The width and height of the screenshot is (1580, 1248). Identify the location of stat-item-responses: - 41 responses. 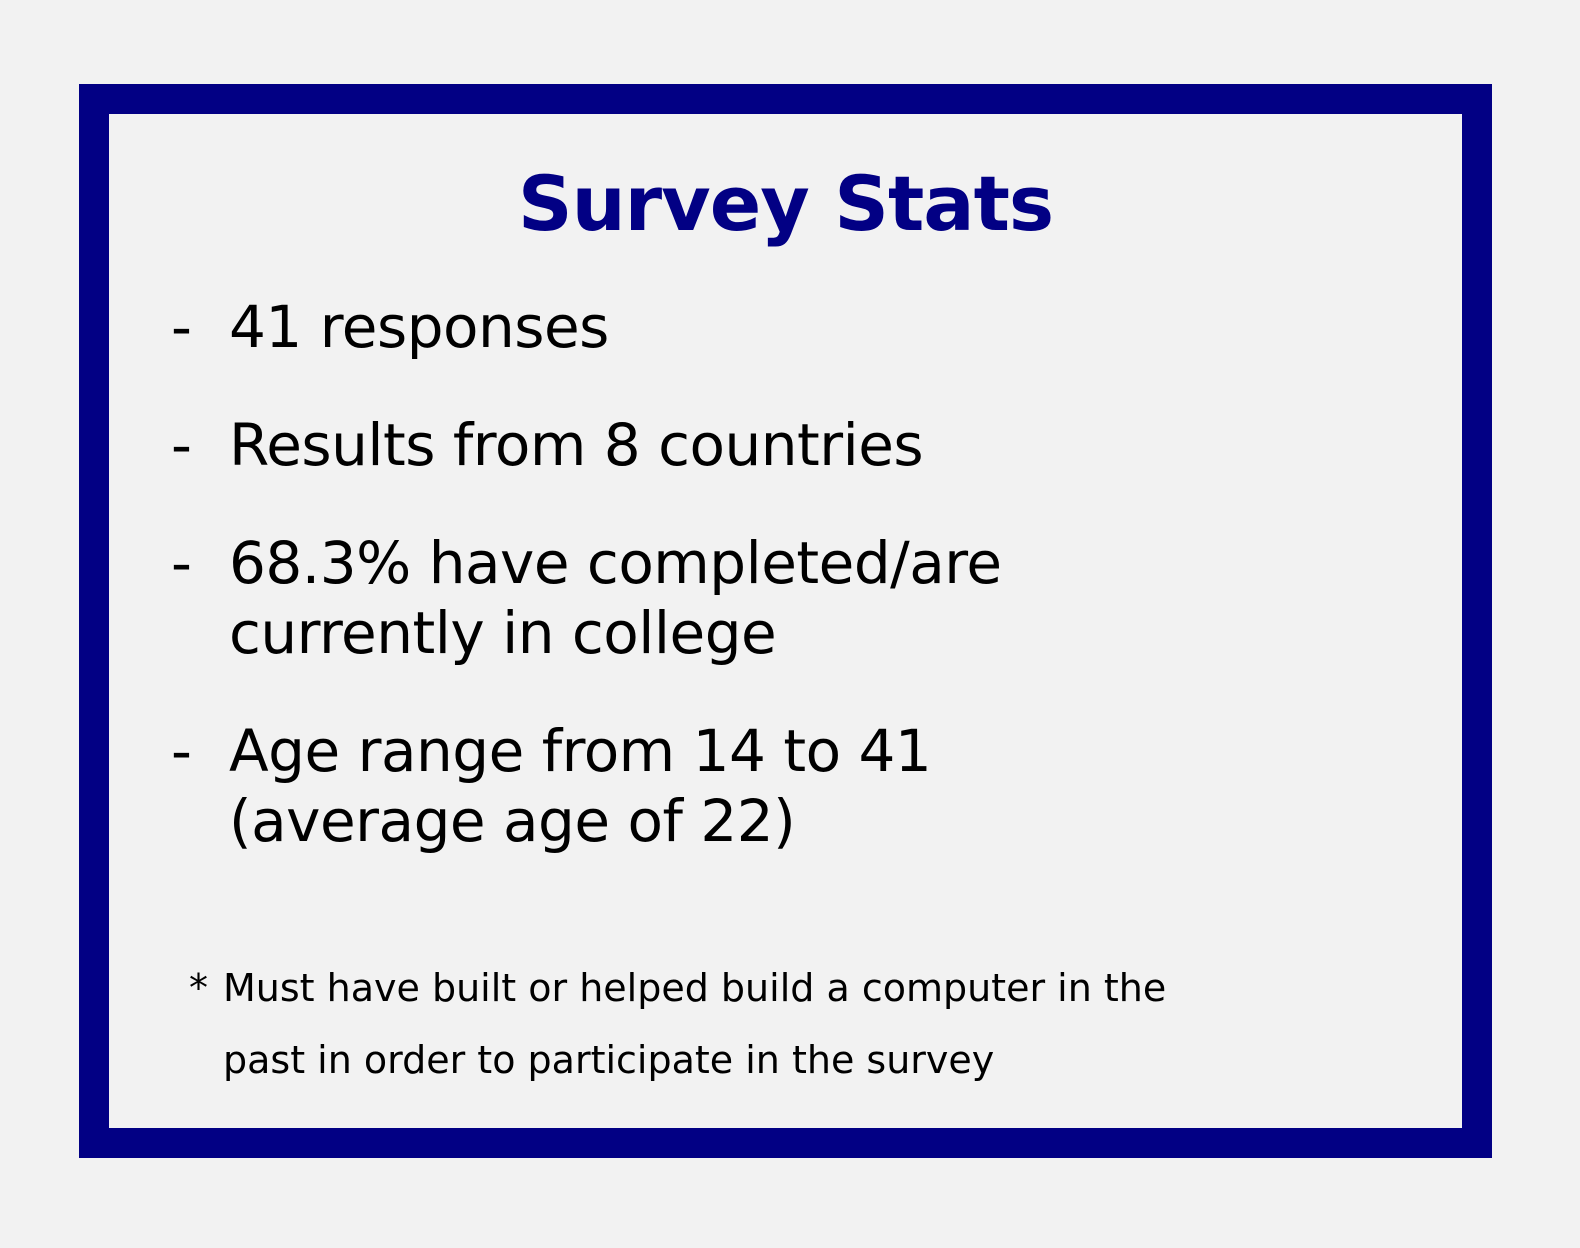
(586, 327).